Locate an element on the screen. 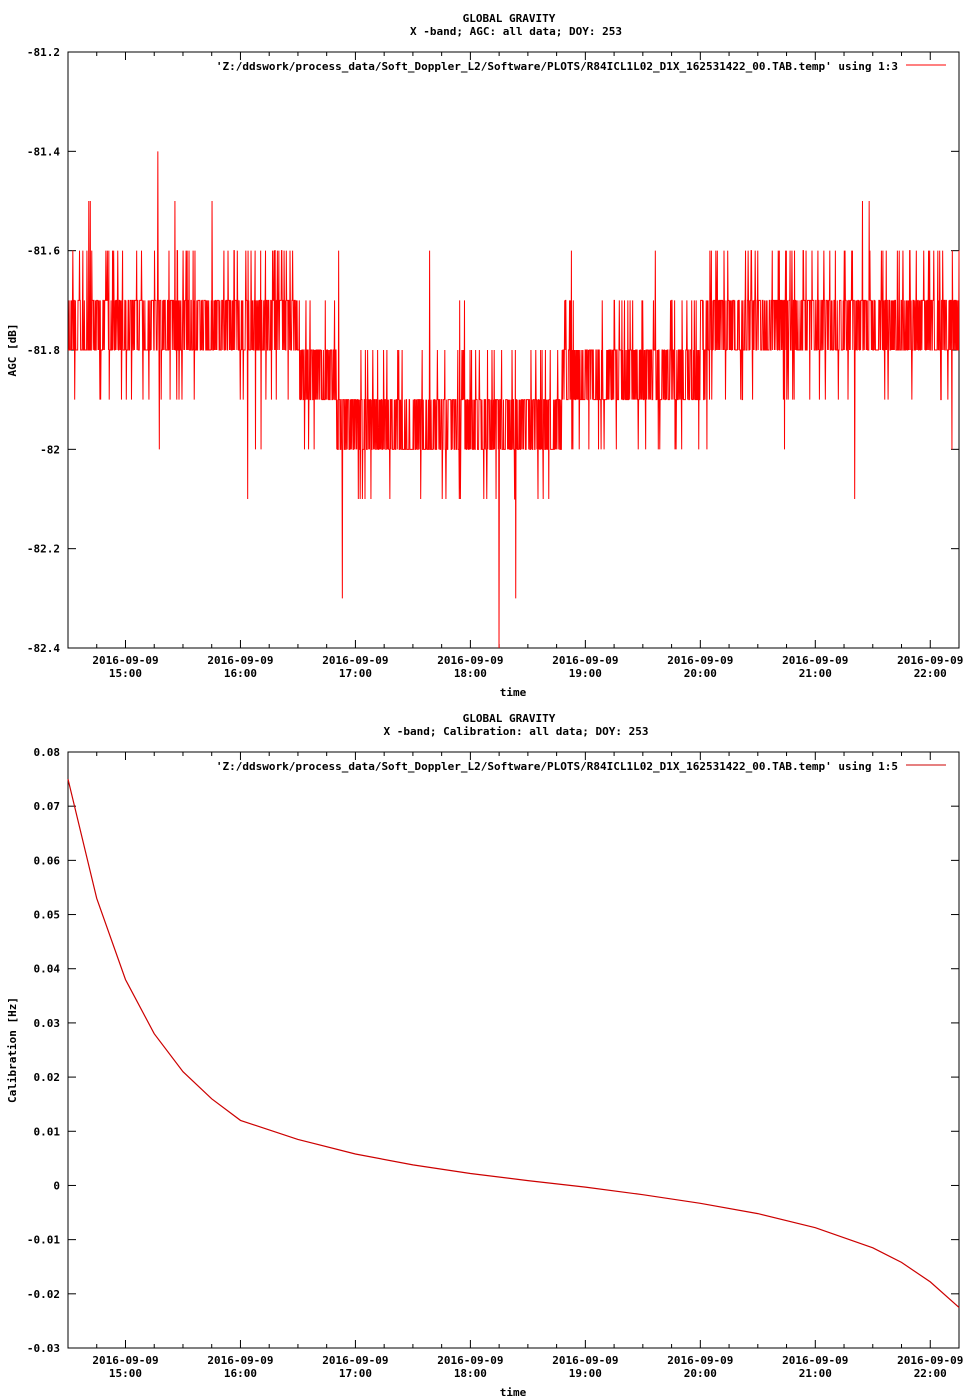 The width and height of the screenshot is (980, 1400). agc-chart-subtitle: X -band; AGC: all data; DOY: 253 is located at coordinates (516, 31).